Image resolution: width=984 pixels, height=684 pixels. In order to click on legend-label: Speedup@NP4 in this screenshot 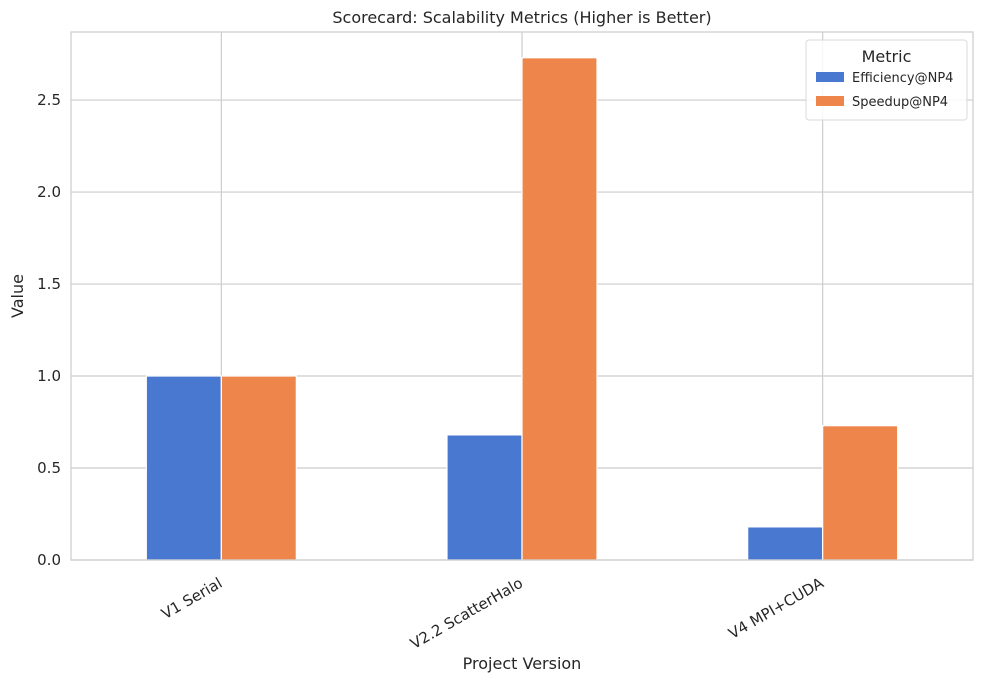, I will do `click(900, 102)`.